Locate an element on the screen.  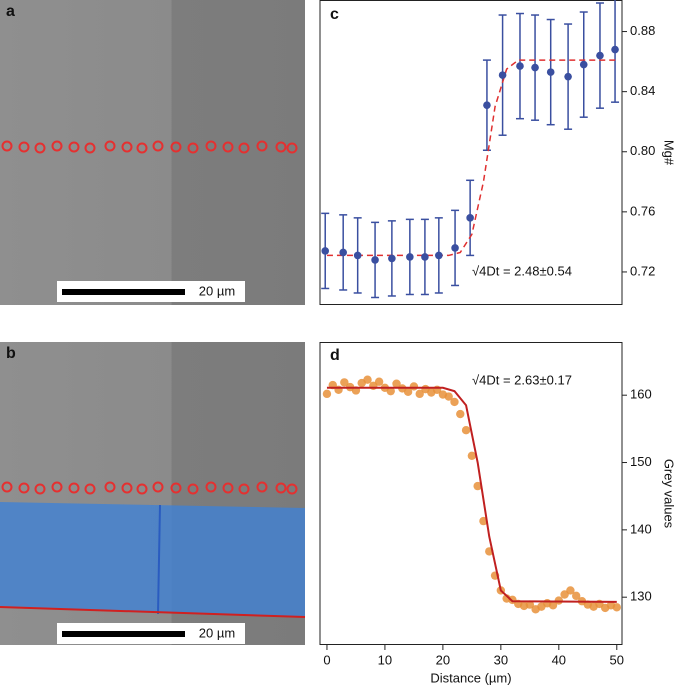
y-axis-label: Grey values is located at coordinates (669, 494).